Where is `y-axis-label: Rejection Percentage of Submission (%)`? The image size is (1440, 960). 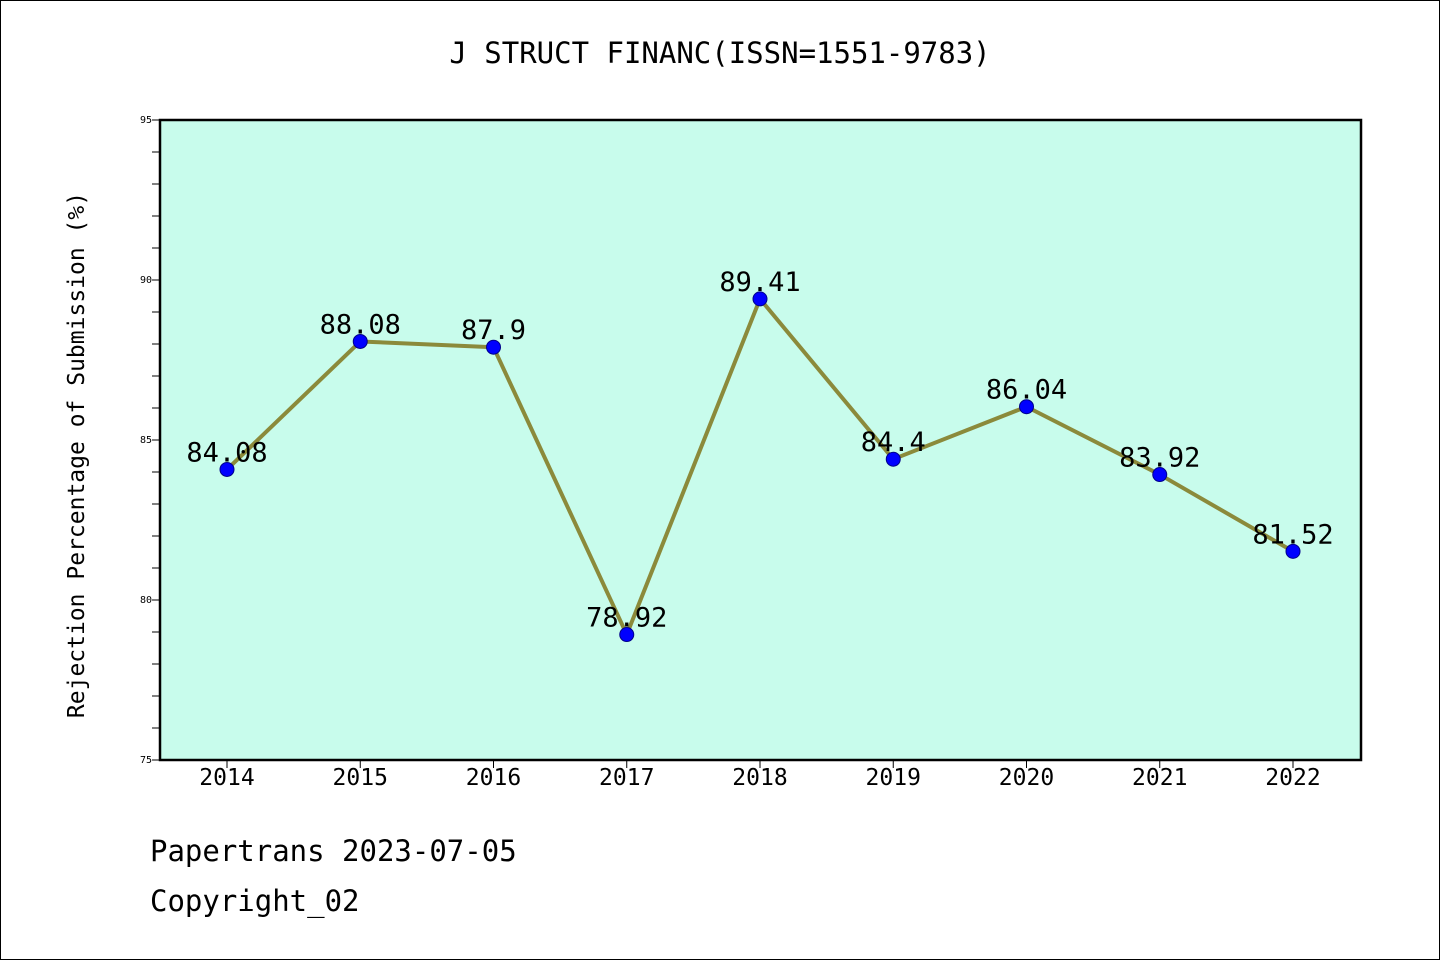 y-axis-label: Rejection Percentage of Submission (%) is located at coordinates (77, 455).